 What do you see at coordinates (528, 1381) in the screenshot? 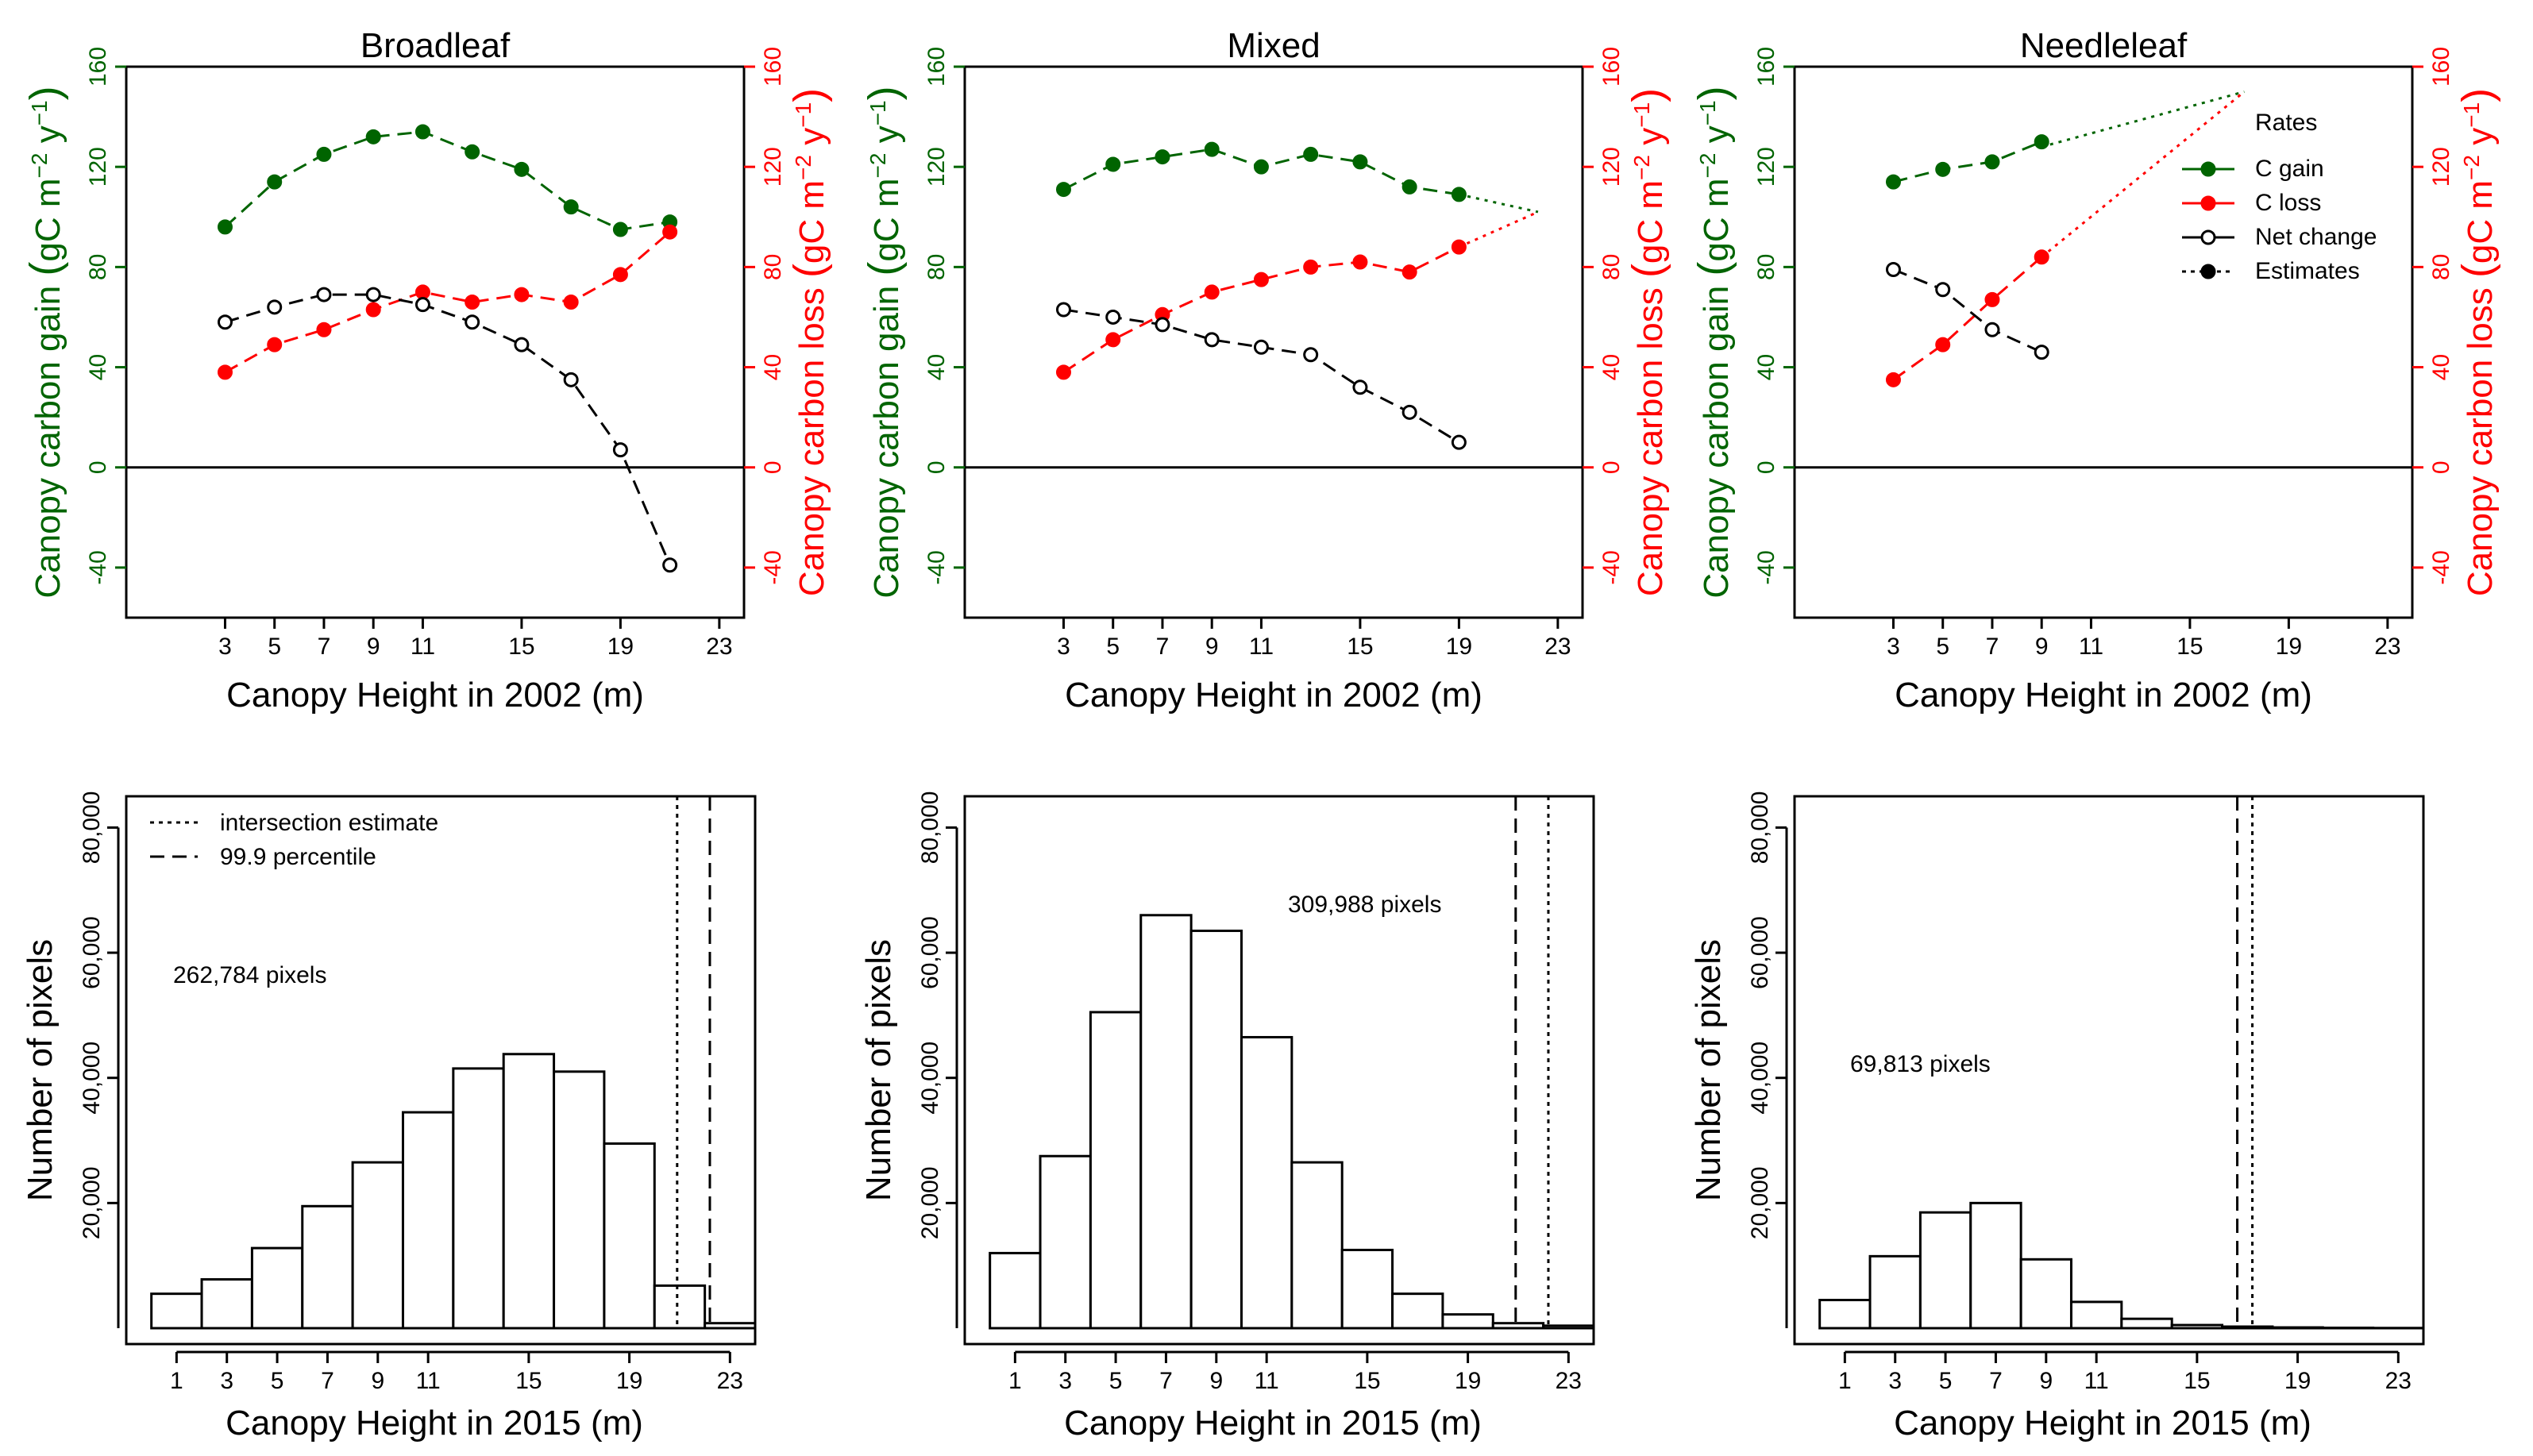
I see `x-tick-label: 15` at bounding box center [528, 1381].